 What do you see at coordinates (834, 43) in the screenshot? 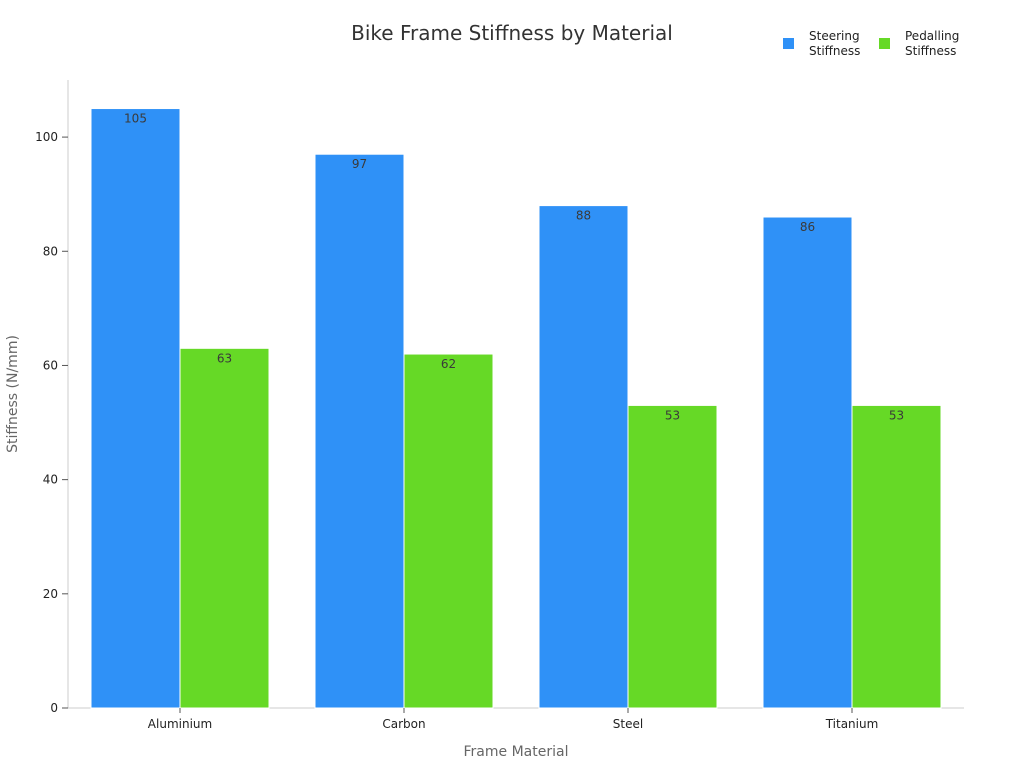
I see `legend-label: Steering Stiffness` at bounding box center [834, 43].